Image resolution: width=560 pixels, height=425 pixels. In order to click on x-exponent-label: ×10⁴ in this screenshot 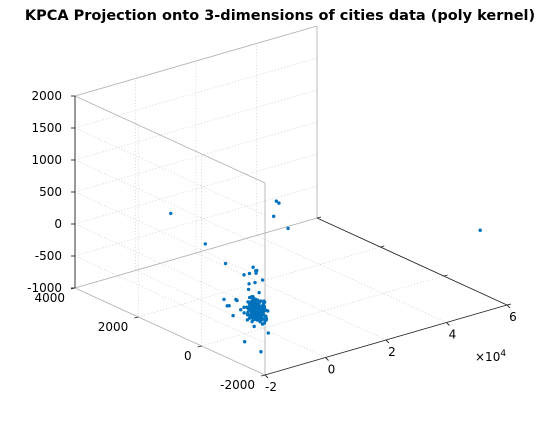, I will do `click(490, 356)`.